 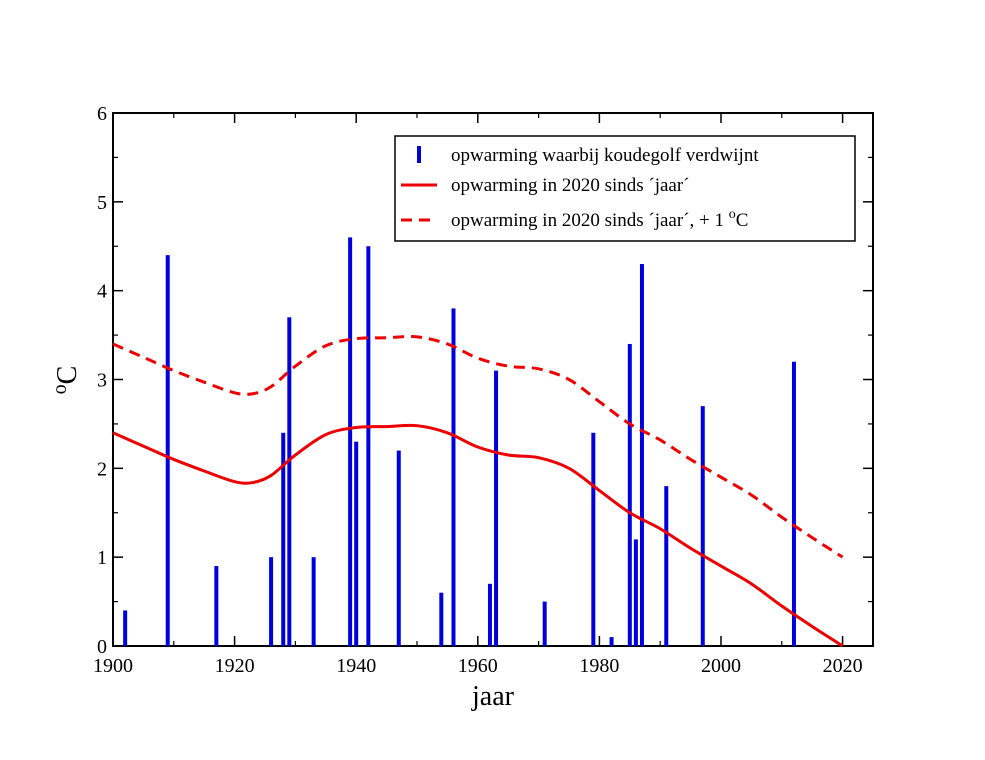 I want to click on y-axis-title-sup: o, so click(x=60, y=389).